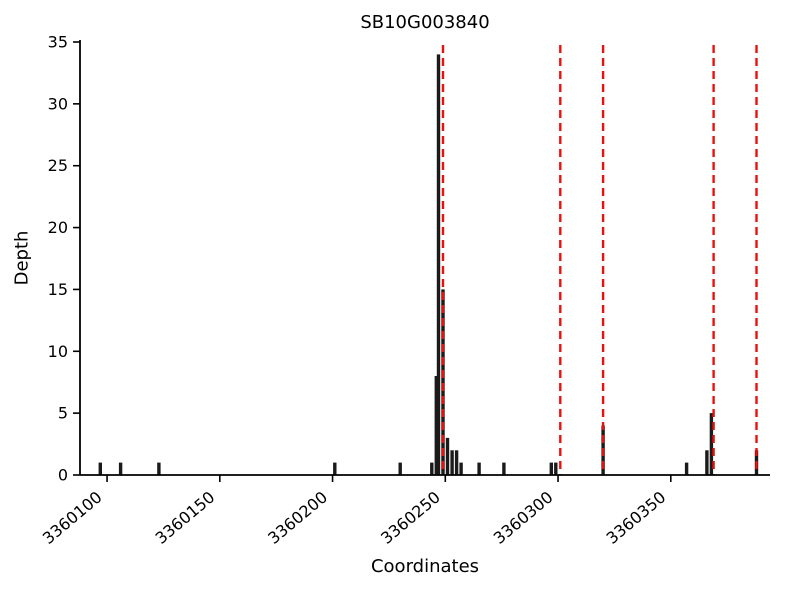 This screenshot has width=800, height=600. What do you see at coordinates (297, 518) in the screenshot?
I see `x-tick-label: 3360200` at bounding box center [297, 518].